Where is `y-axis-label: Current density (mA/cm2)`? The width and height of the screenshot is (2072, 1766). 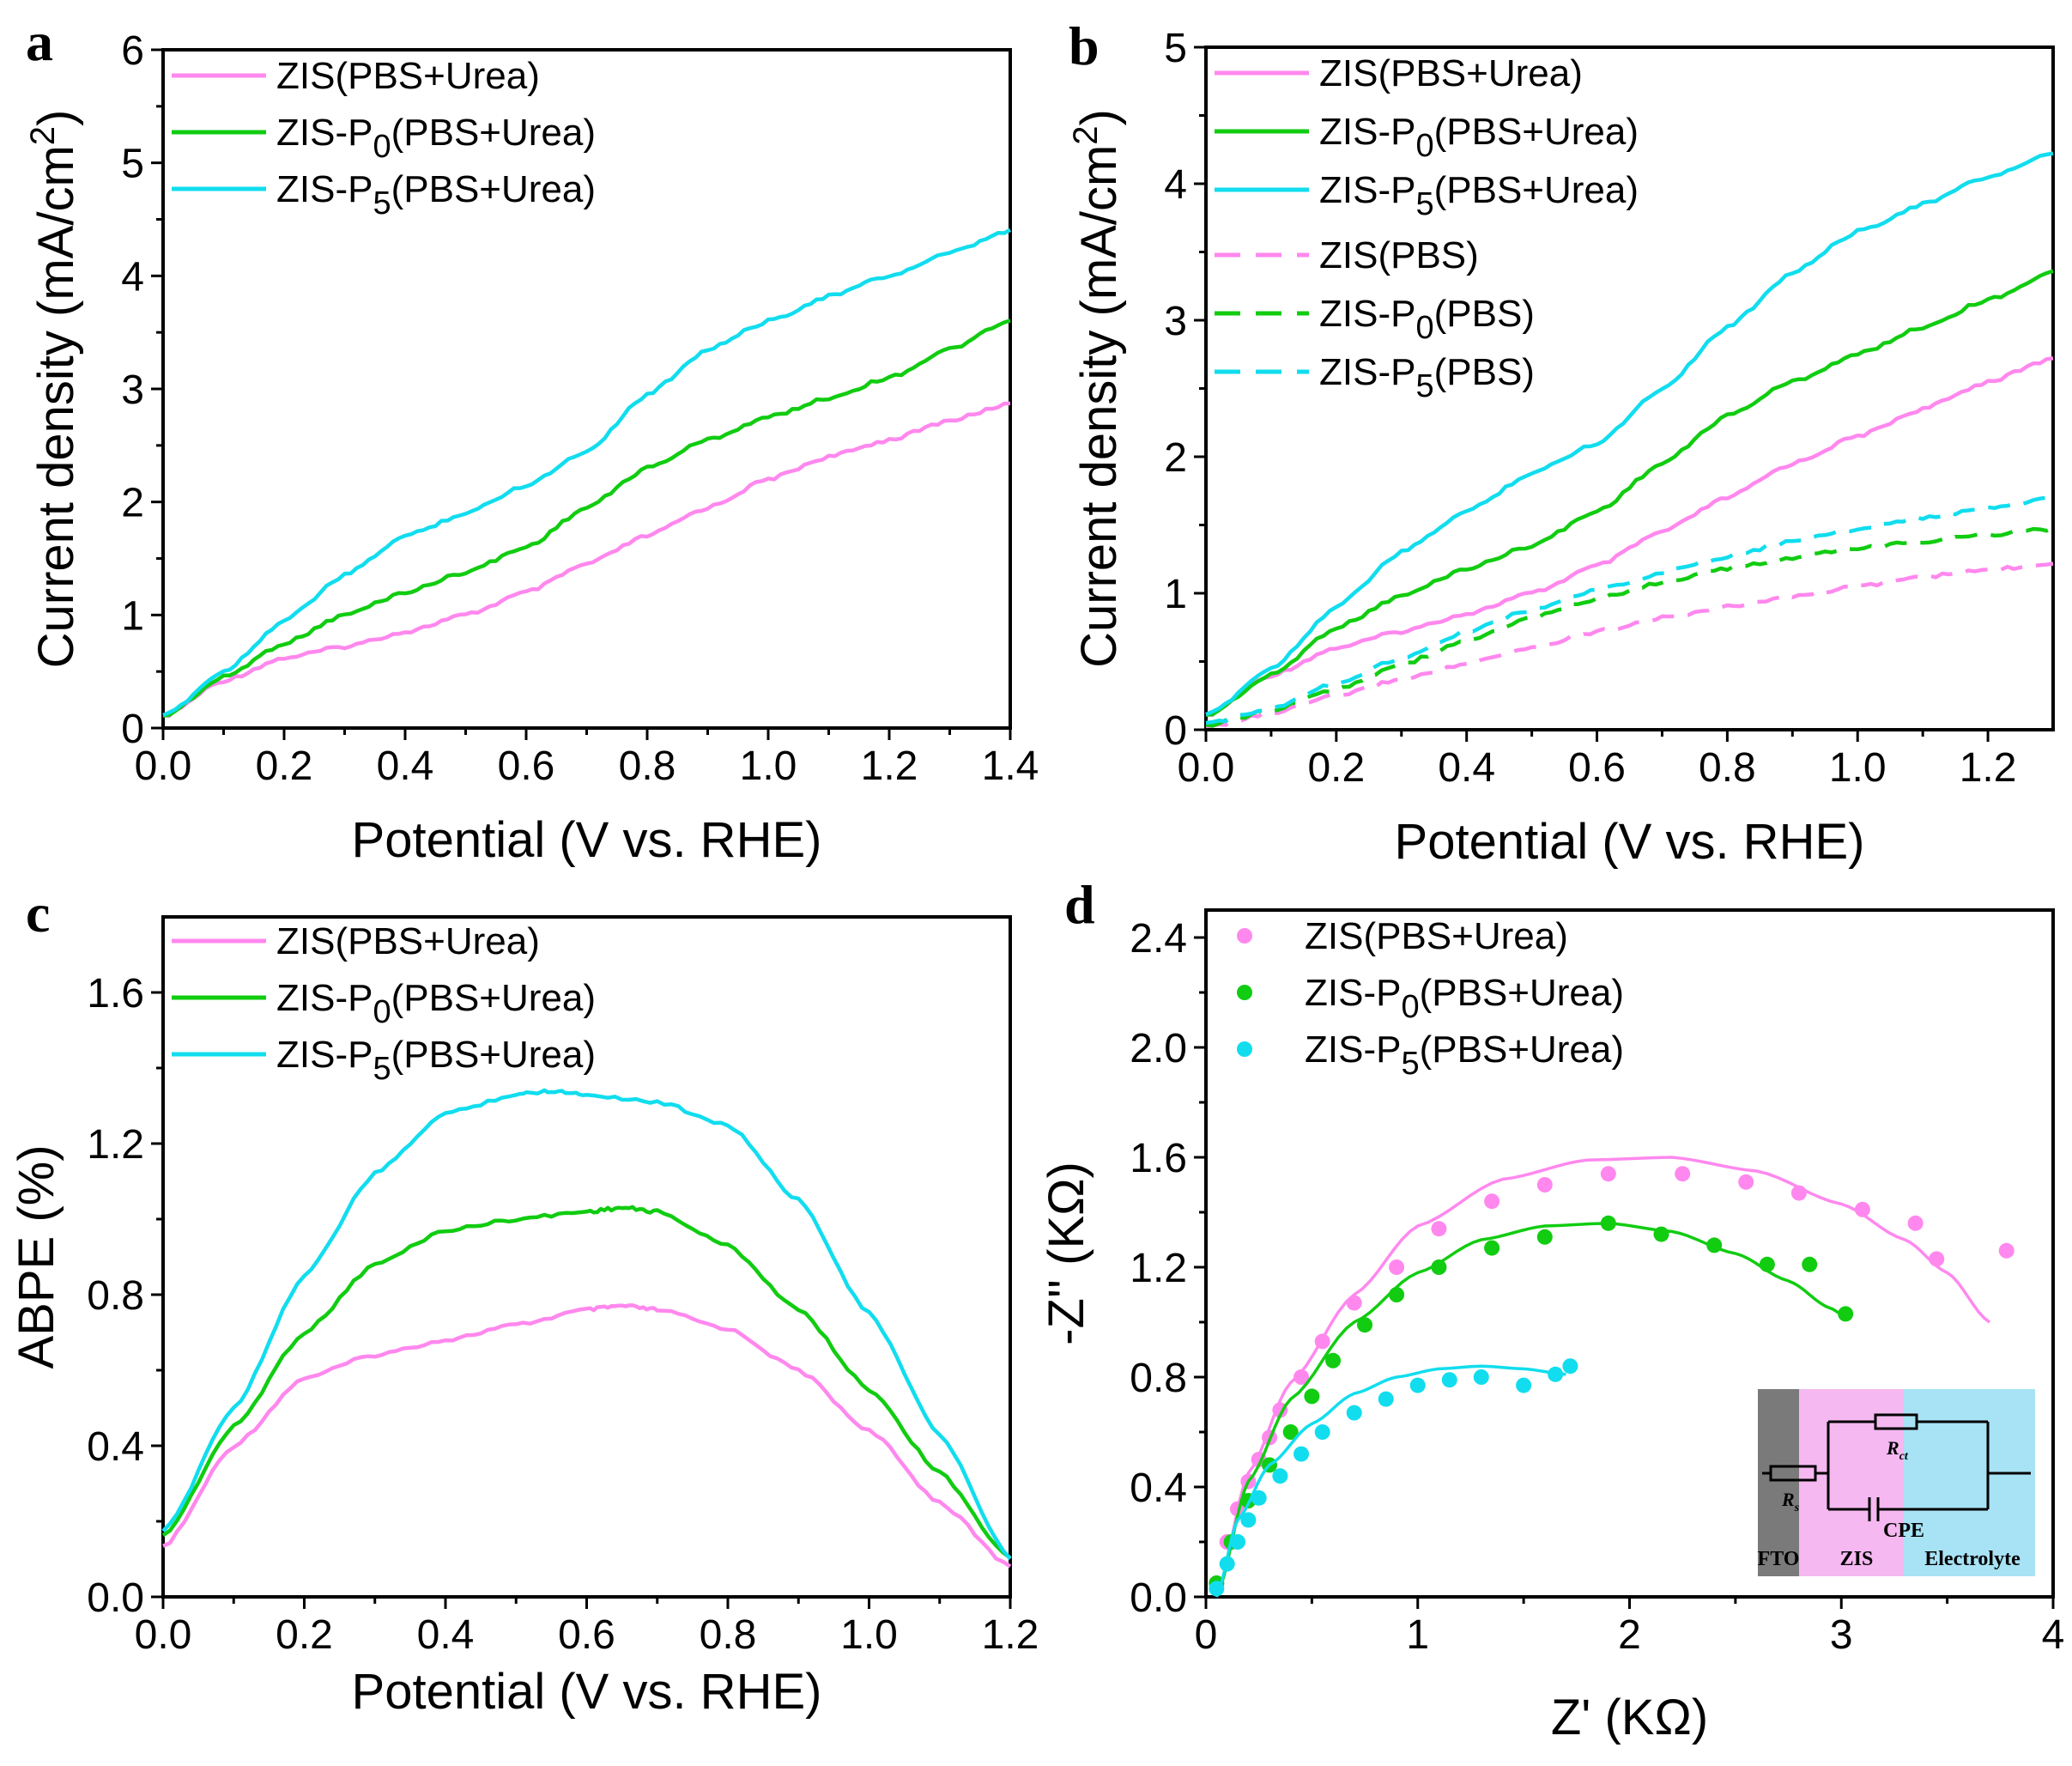
y-axis-label: Current density (mA/cm2) is located at coordinates (54, 389).